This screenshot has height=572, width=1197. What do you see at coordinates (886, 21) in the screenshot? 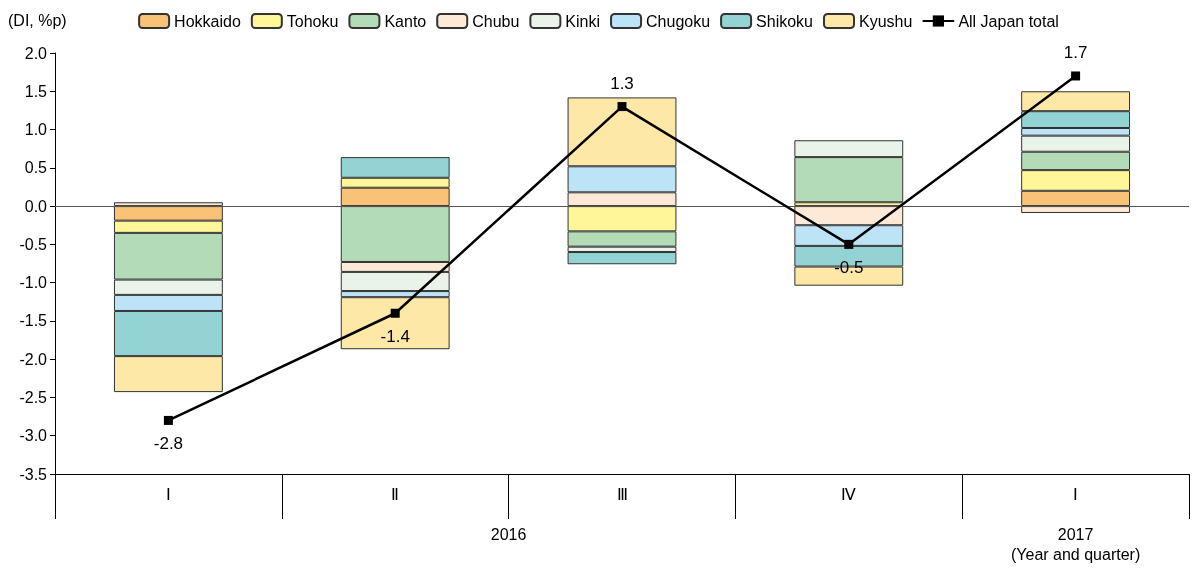
I see `legend-label: Kyushu` at bounding box center [886, 21].